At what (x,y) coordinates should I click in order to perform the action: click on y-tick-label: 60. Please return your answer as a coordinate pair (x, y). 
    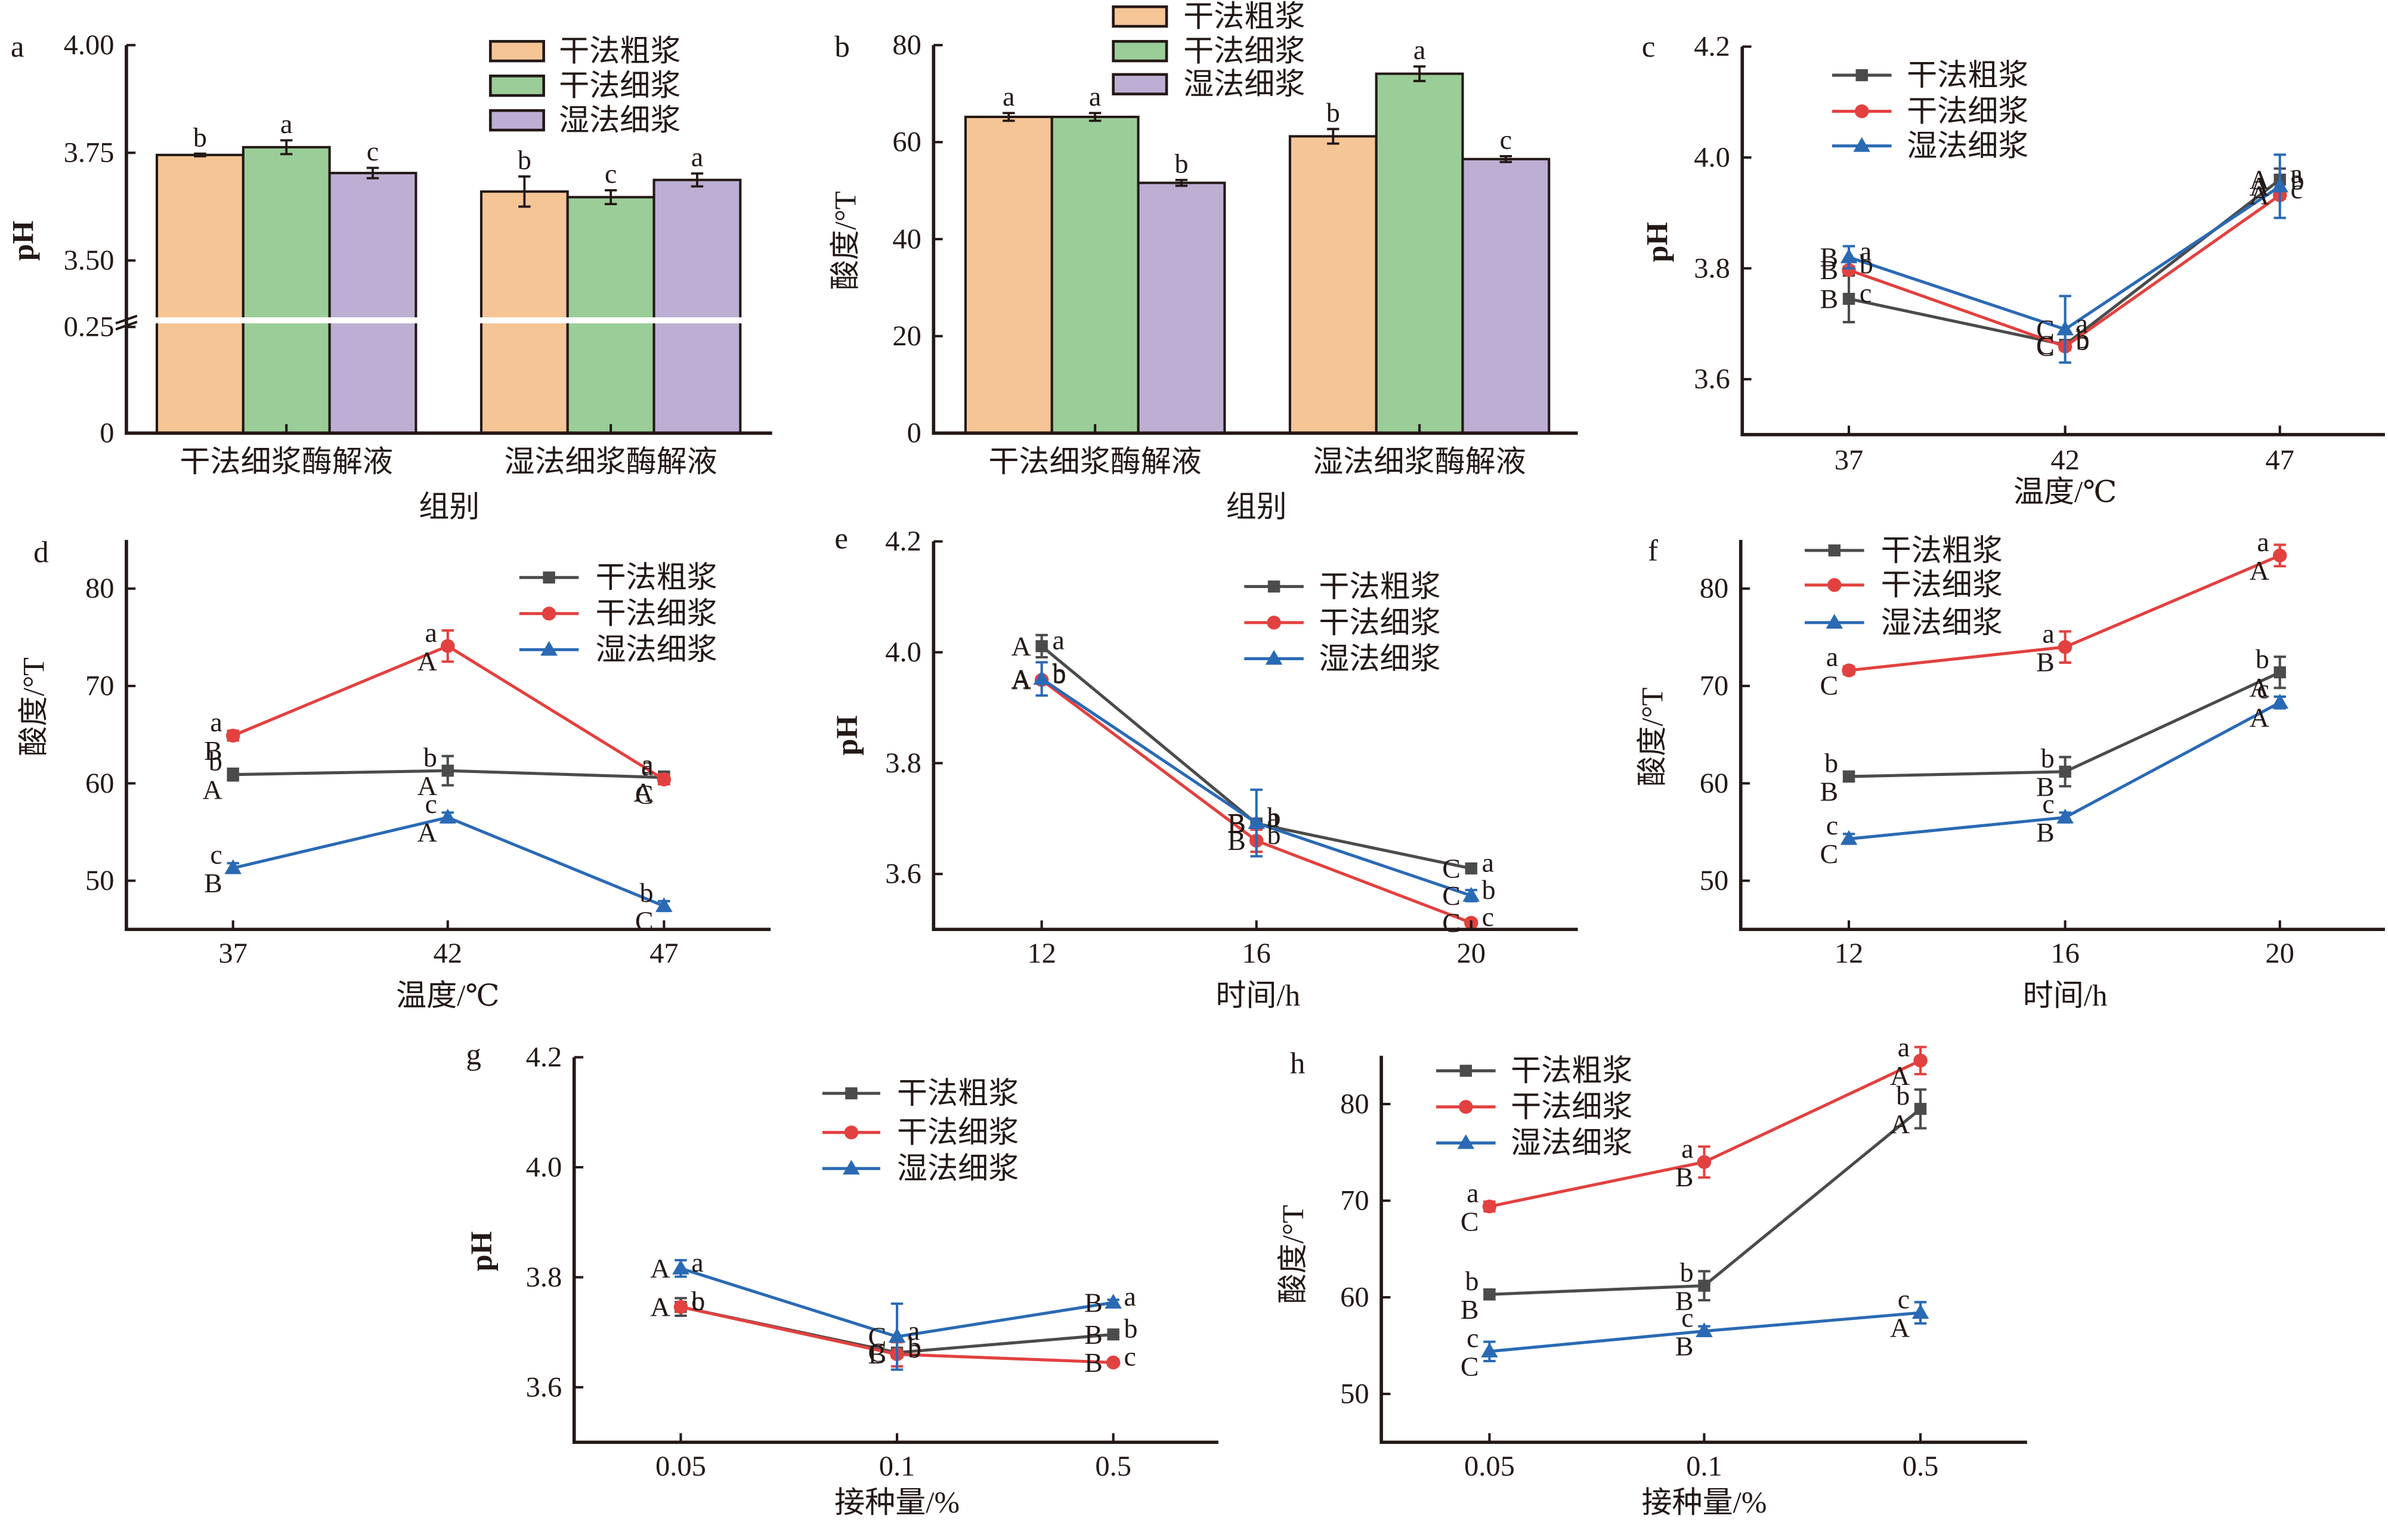
    Looking at the image, I should click on (1354, 1298).